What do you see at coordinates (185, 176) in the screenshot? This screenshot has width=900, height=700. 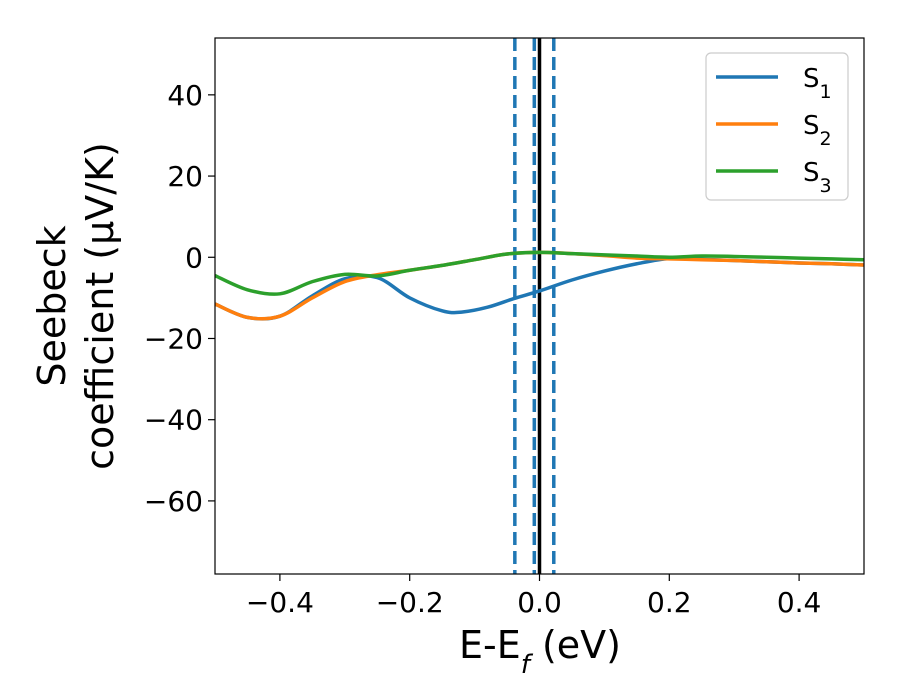 I see `y-tick-label: 20` at bounding box center [185, 176].